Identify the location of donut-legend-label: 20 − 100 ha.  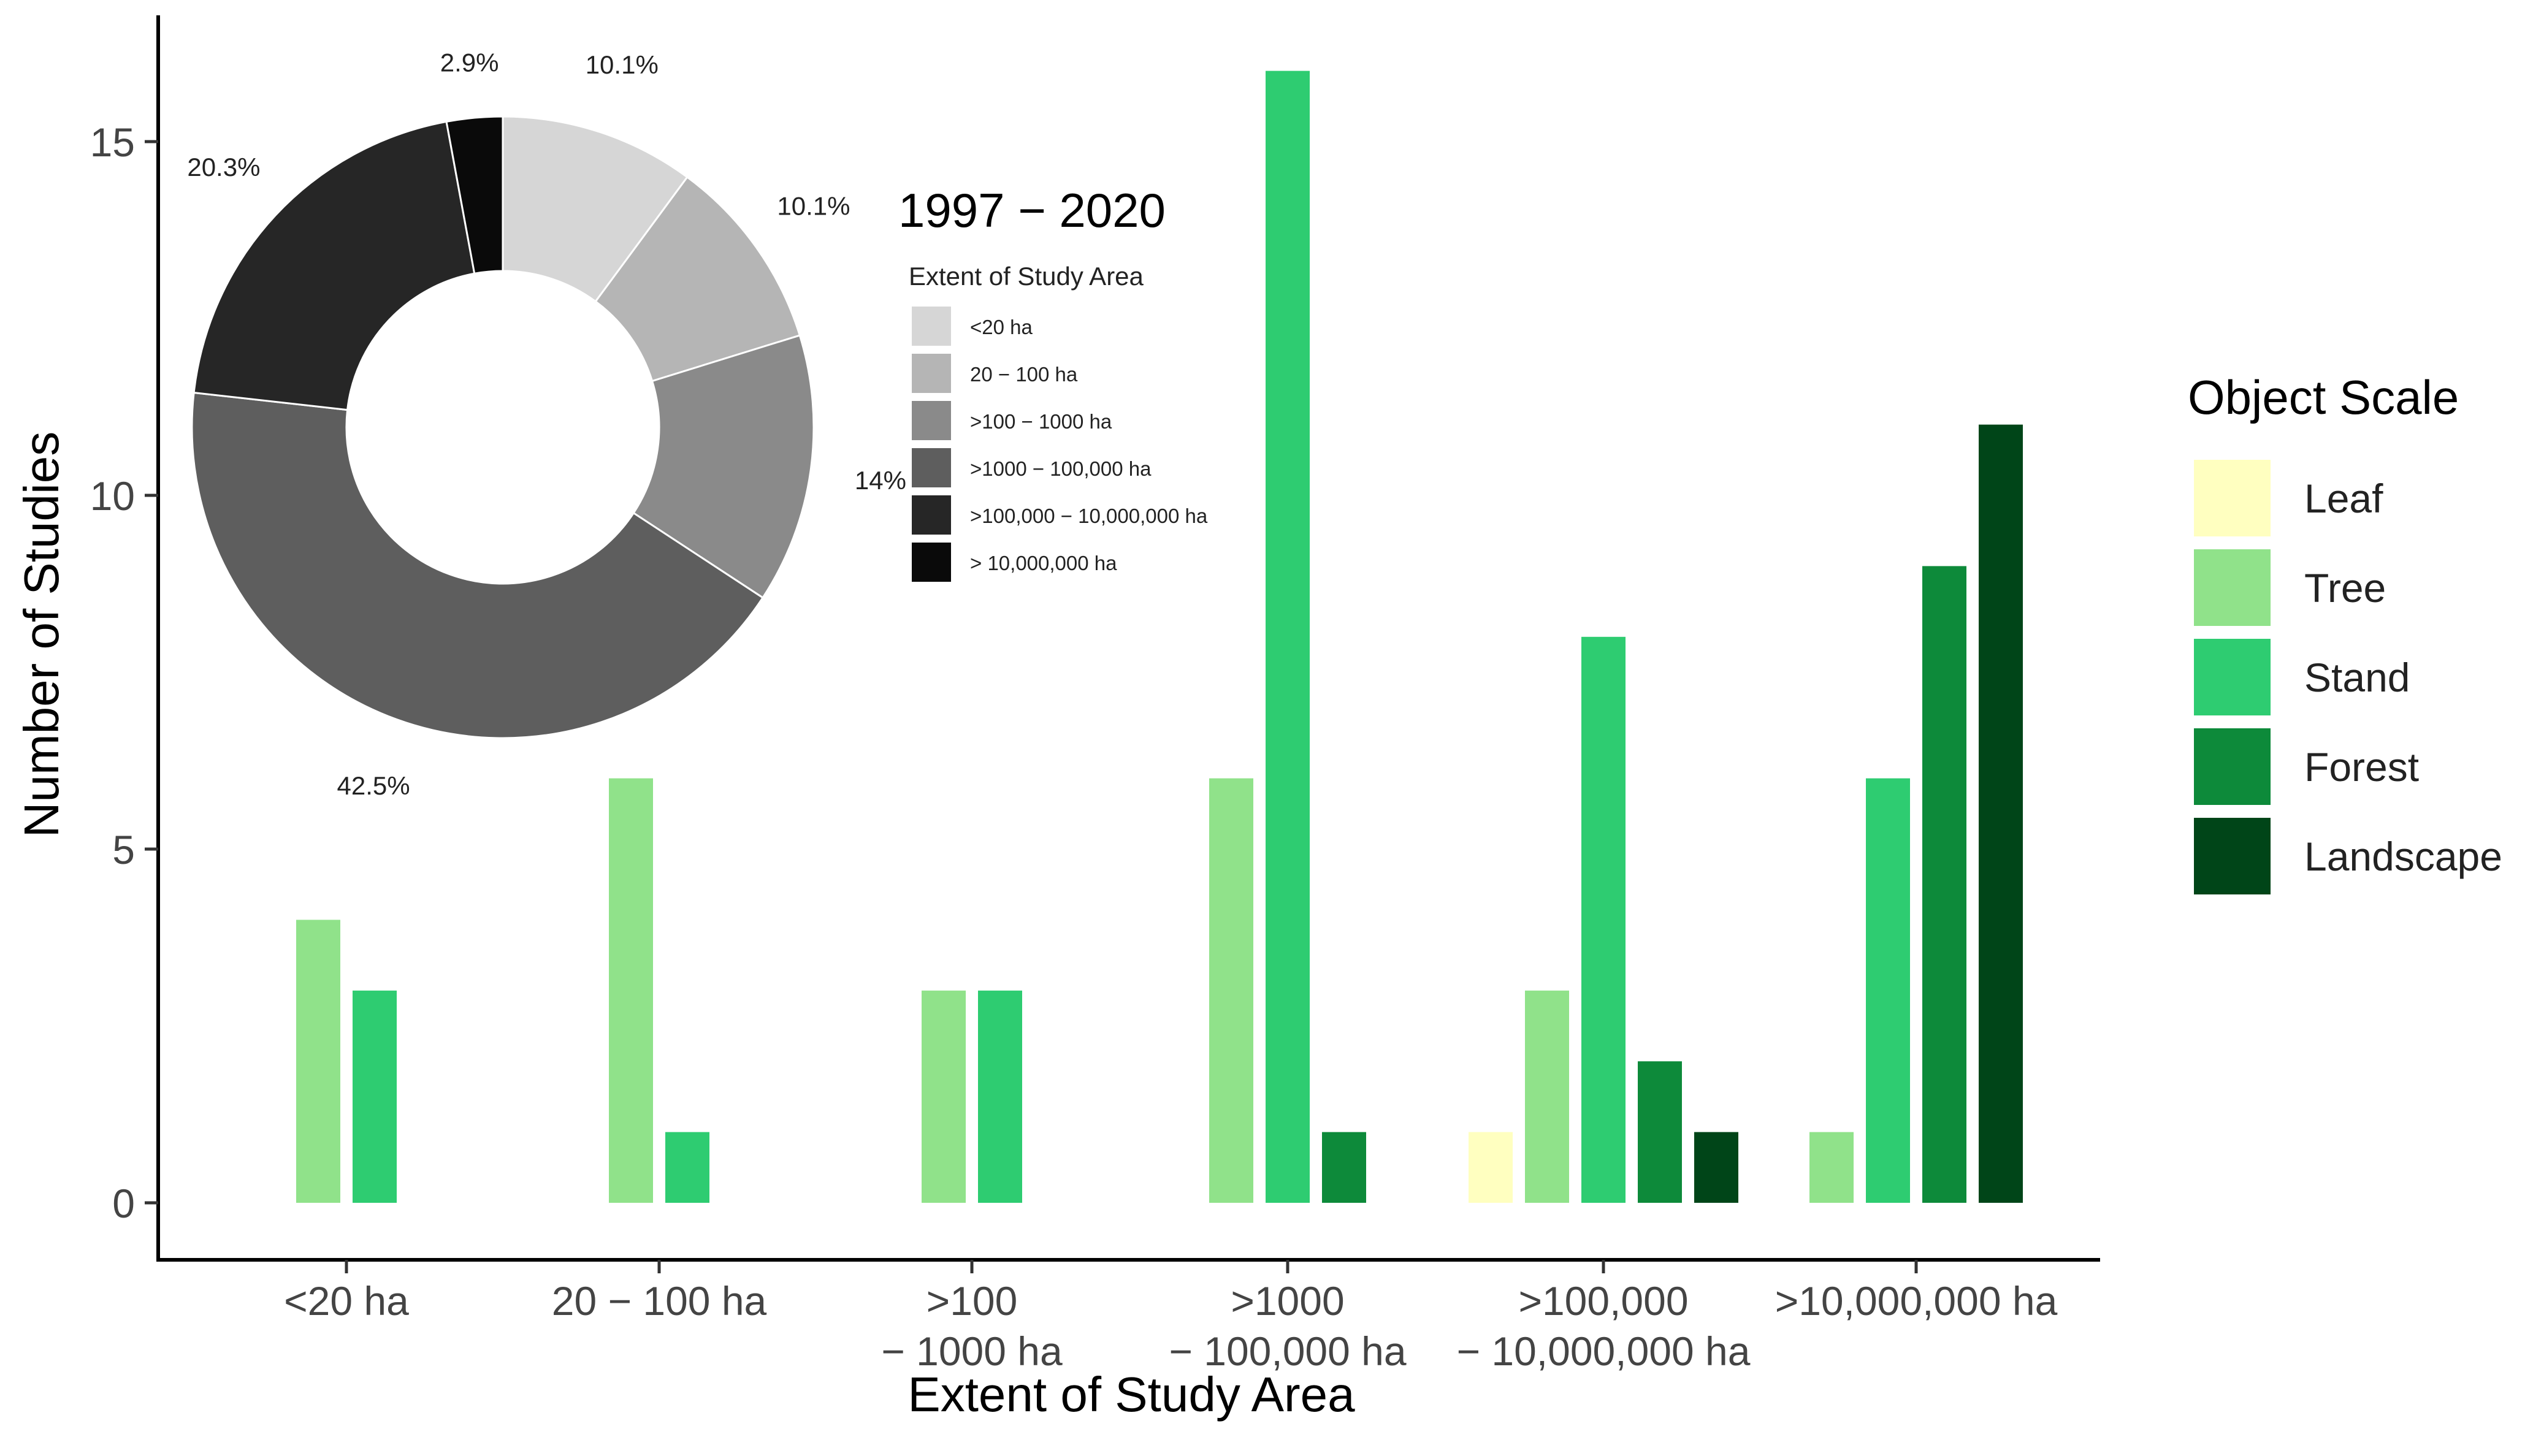
(1024, 374).